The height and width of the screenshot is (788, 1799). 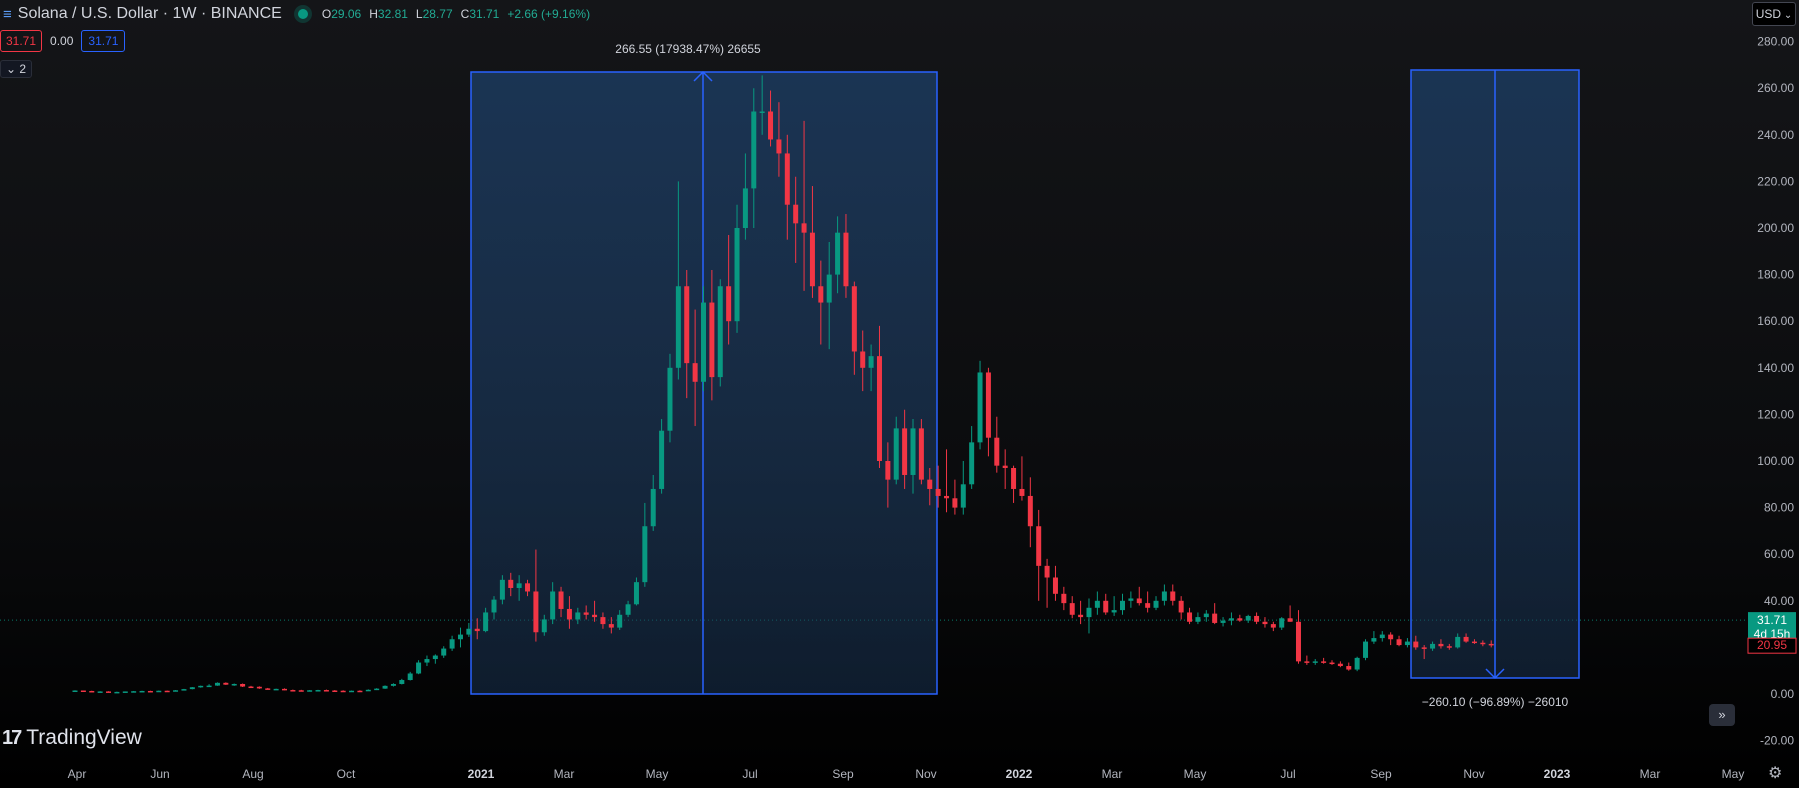 I want to click on last-price-tag-value: 31.71, so click(x=1772, y=620).